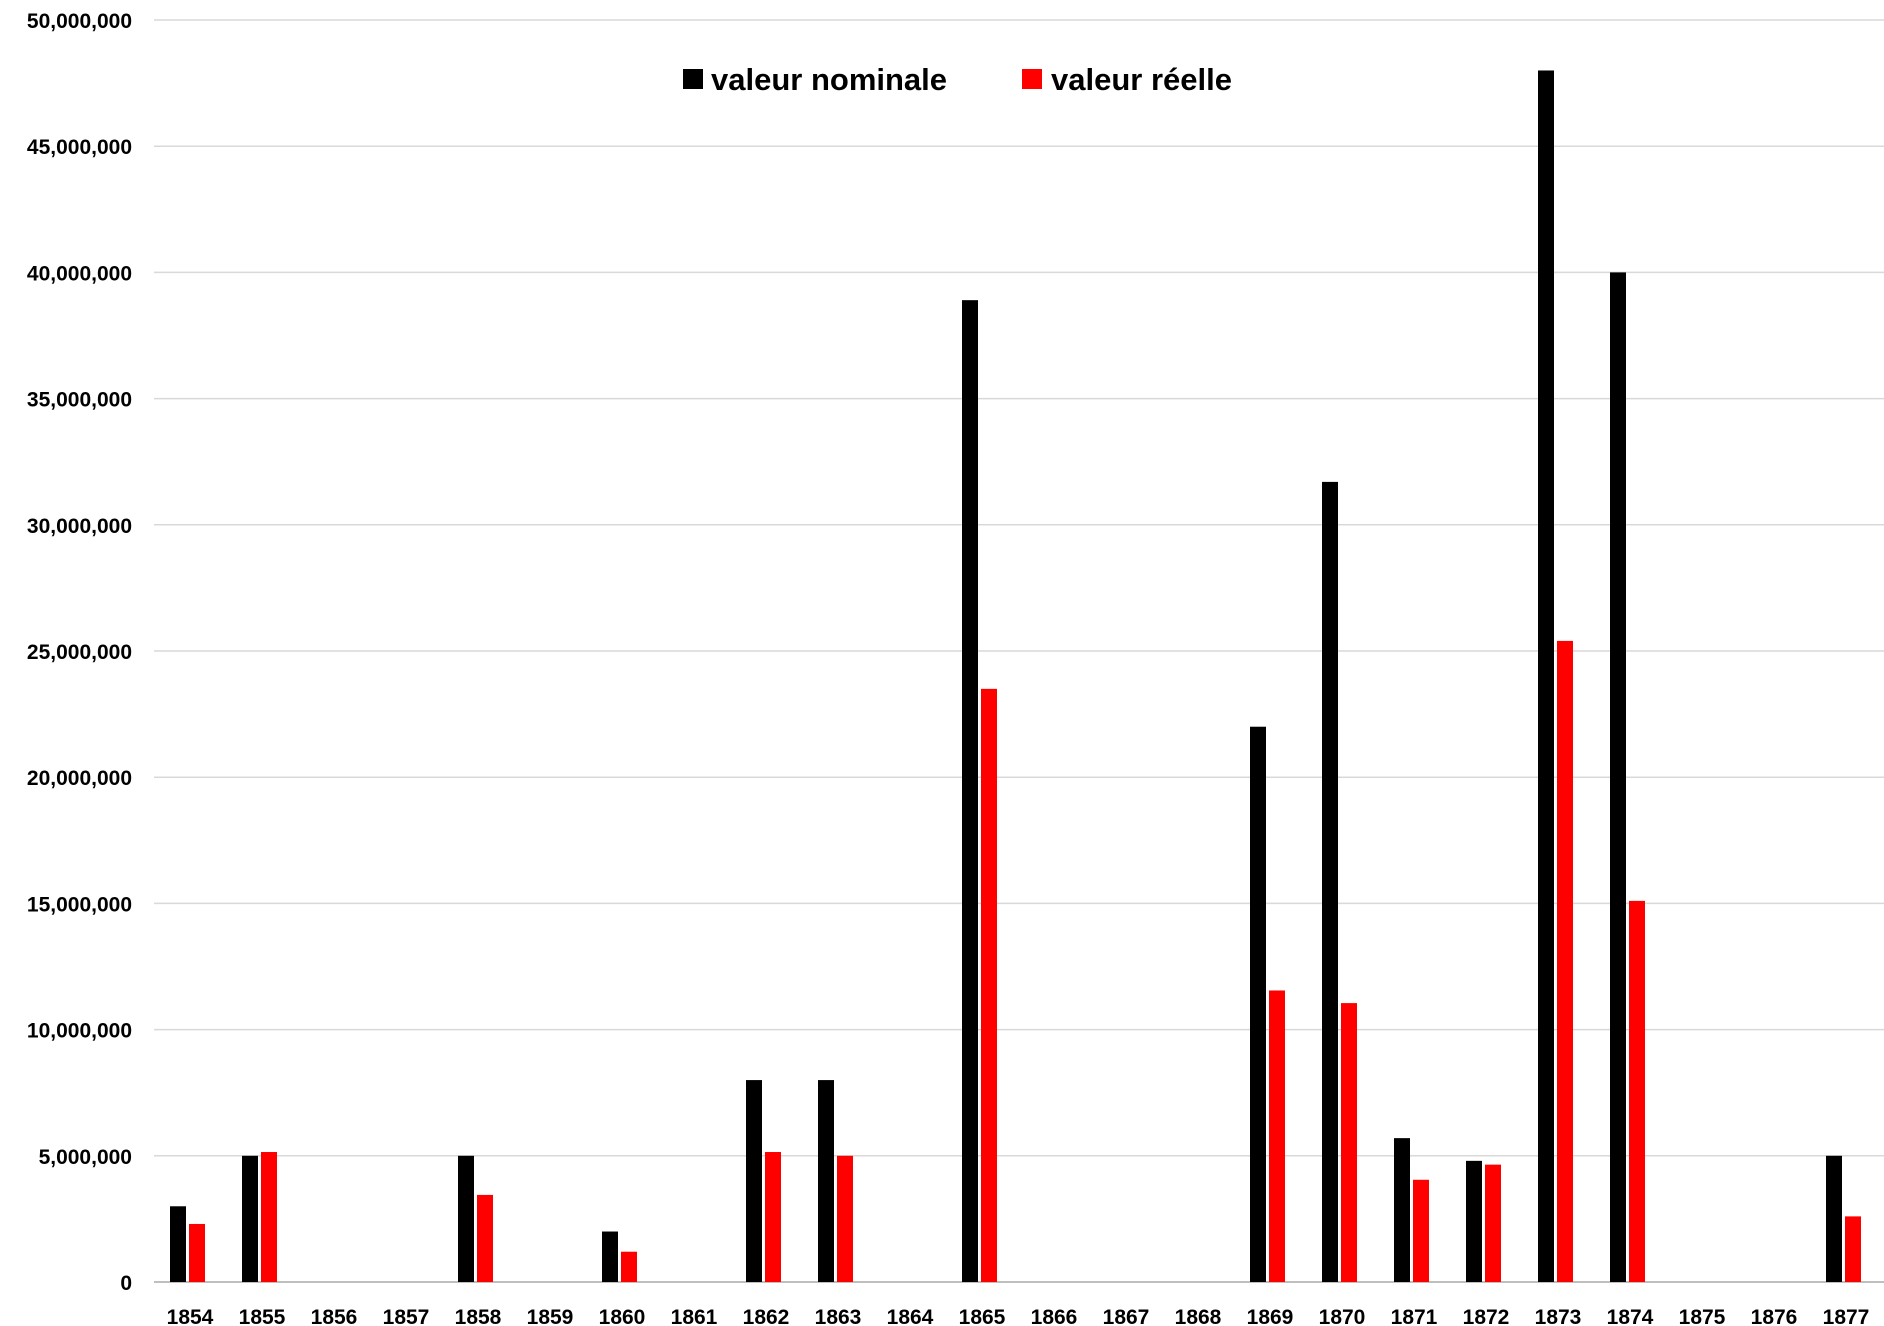  I want to click on x-tick-label: 1865, so click(982, 1316).